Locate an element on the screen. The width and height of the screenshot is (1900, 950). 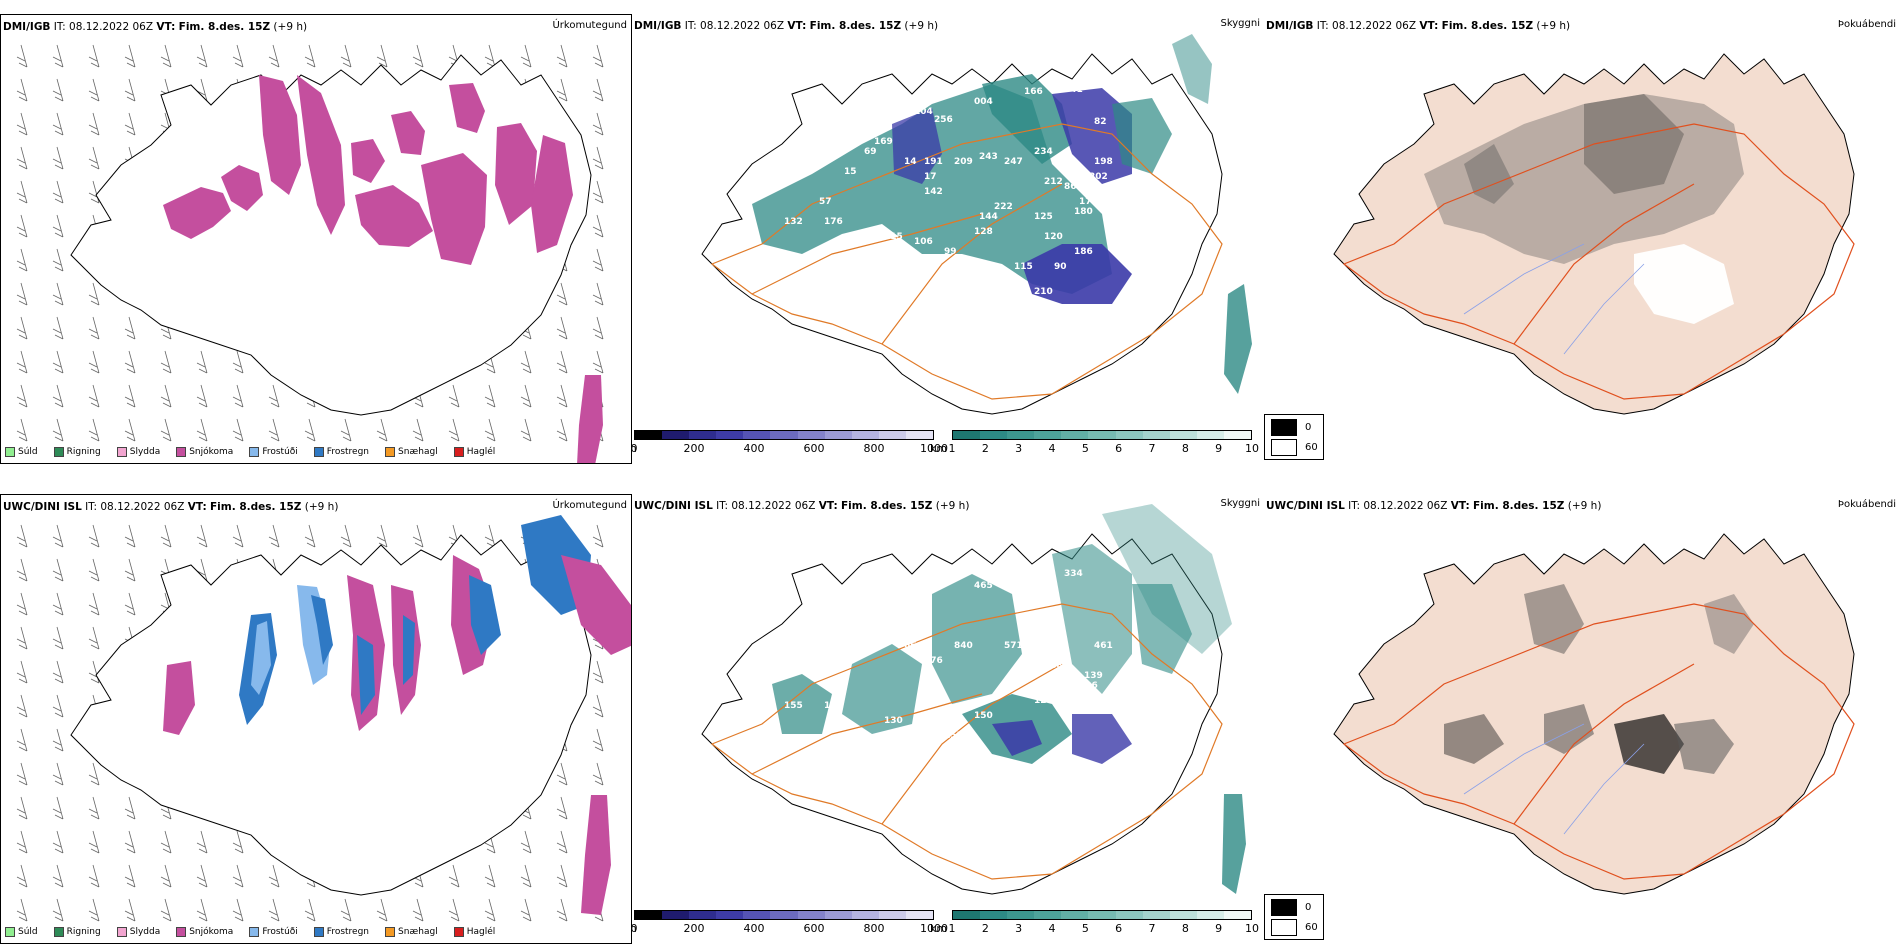
snowfall-areas is located at coordinates (383, 269).